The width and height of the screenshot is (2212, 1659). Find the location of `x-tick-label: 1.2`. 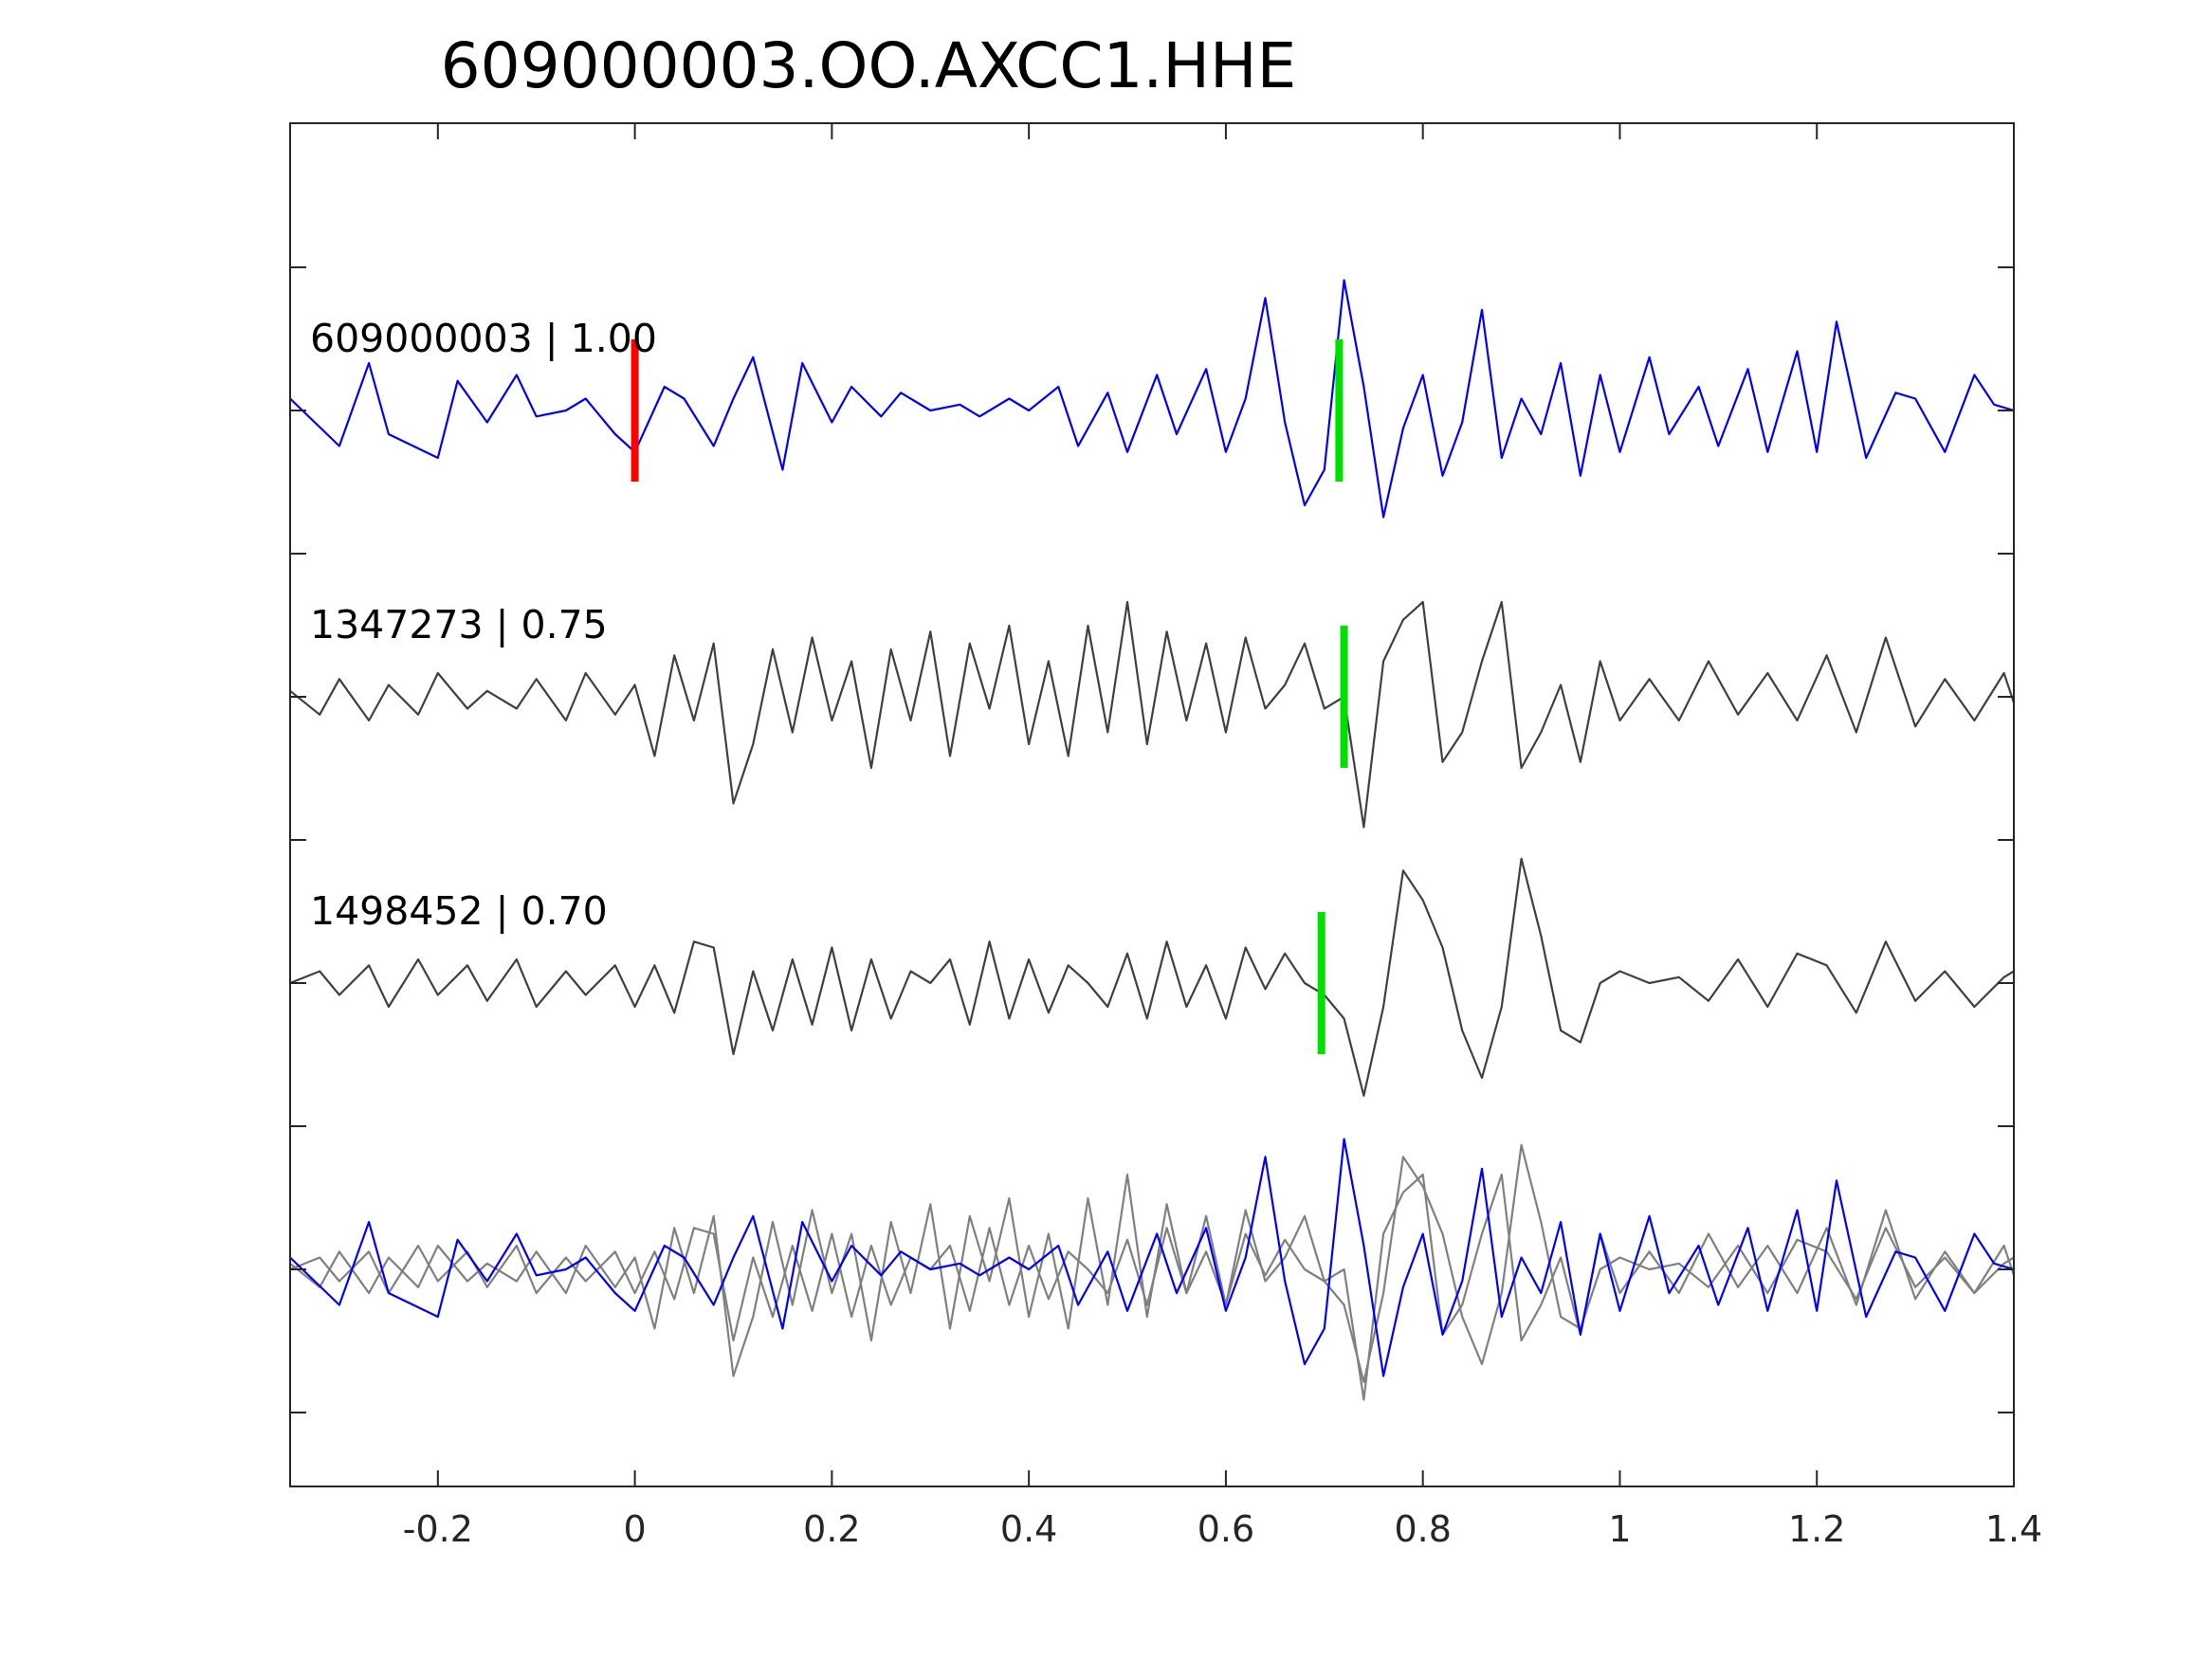

x-tick-label: 1.2 is located at coordinates (1816, 1529).